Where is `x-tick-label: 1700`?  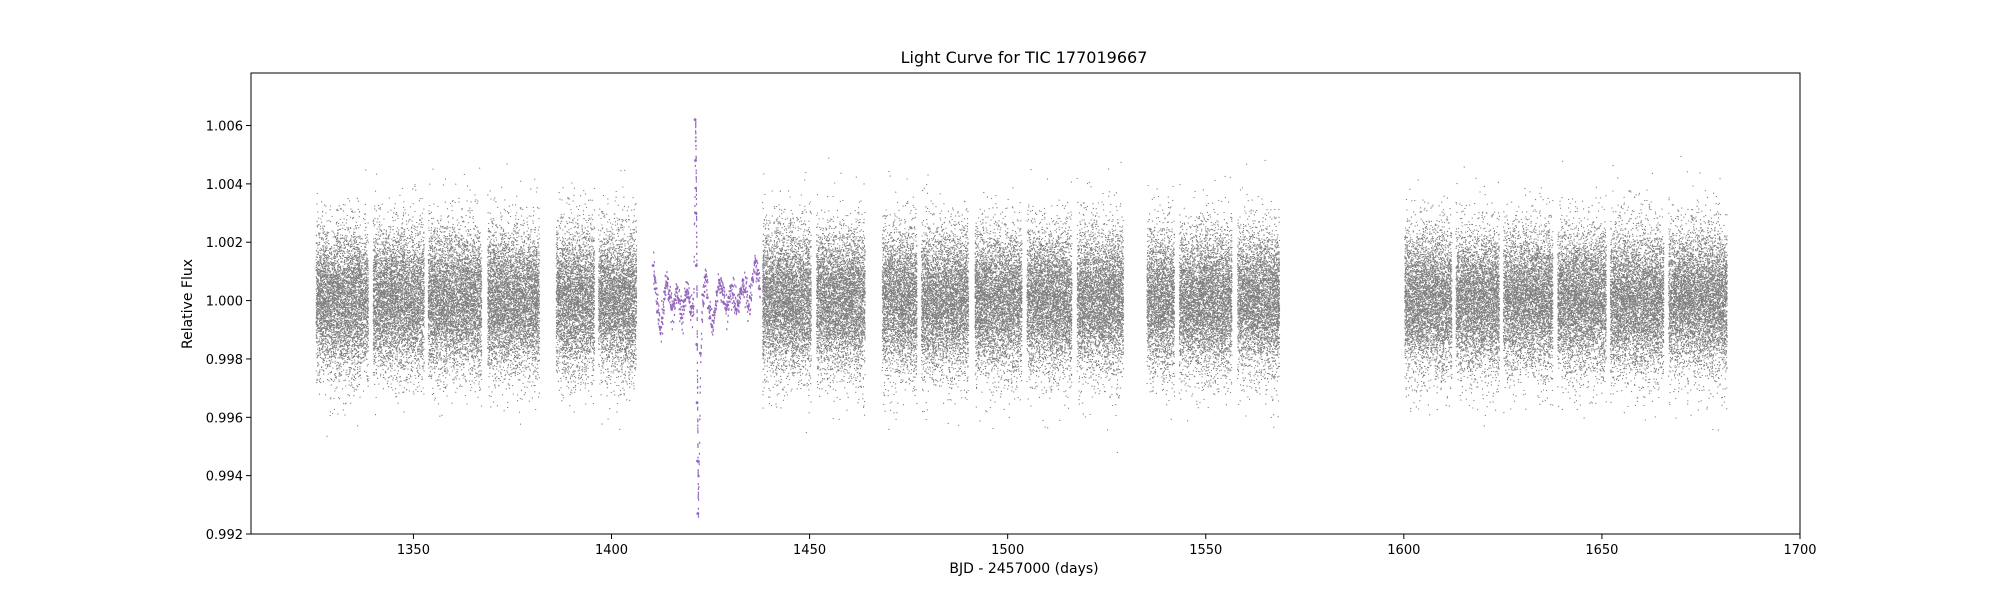 x-tick-label: 1700 is located at coordinates (1799, 550).